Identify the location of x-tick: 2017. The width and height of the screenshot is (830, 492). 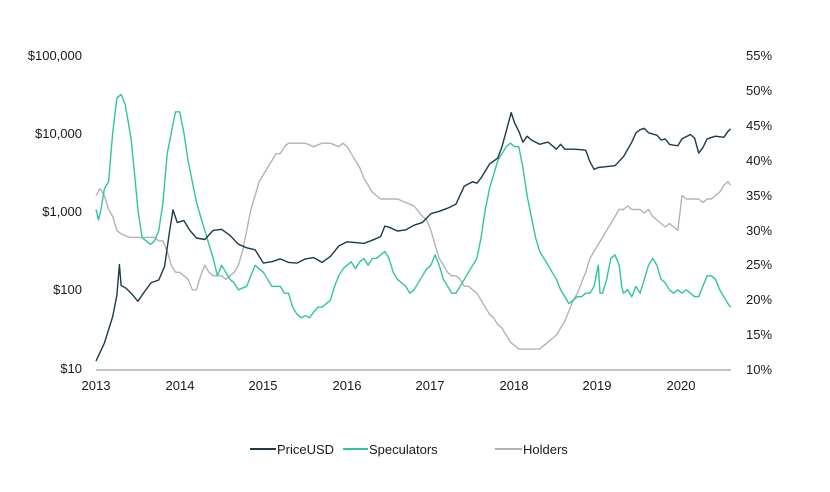
(430, 385).